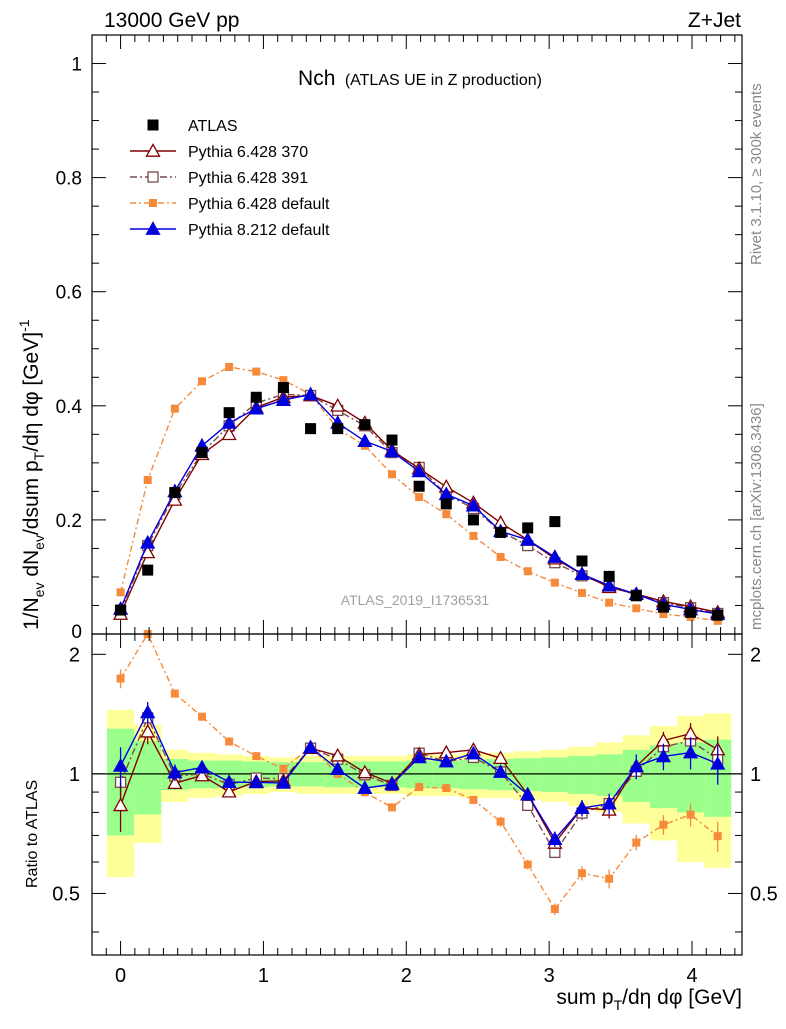 The height and width of the screenshot is (1029, 786). I want to click on y-tick-label: 1, so click(76, 65).